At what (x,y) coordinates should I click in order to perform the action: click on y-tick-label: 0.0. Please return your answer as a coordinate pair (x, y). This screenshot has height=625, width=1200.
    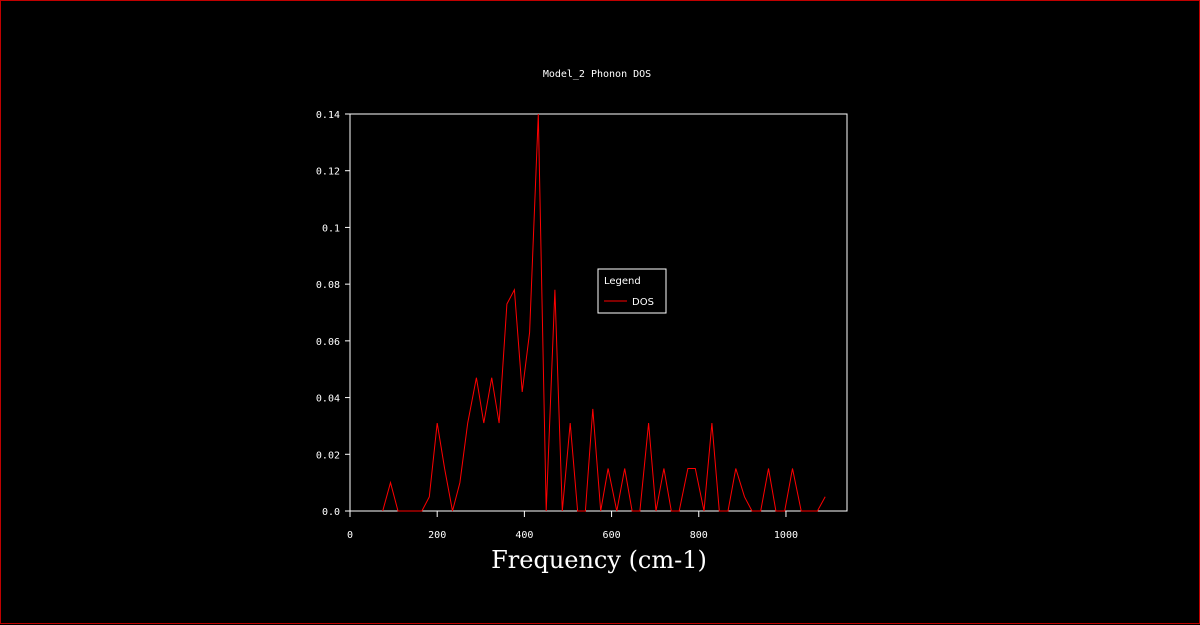
    Looking at the image, I should click on (331, 512).